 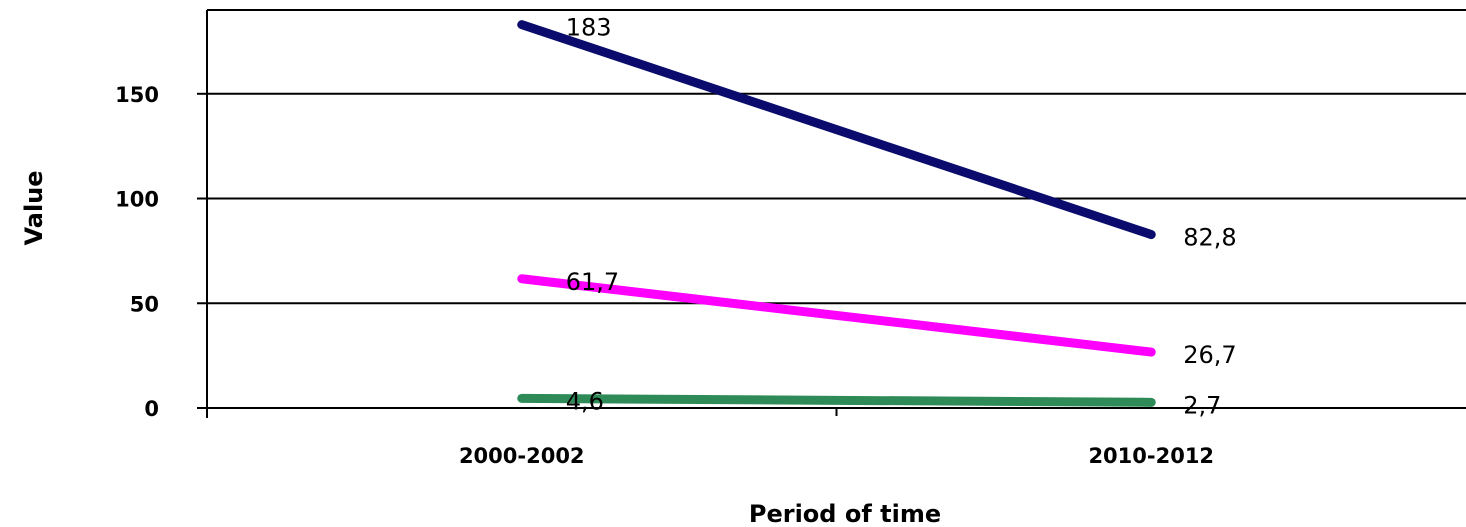 I want to click on y-tick-label: 50, so click(x=144, y=304).